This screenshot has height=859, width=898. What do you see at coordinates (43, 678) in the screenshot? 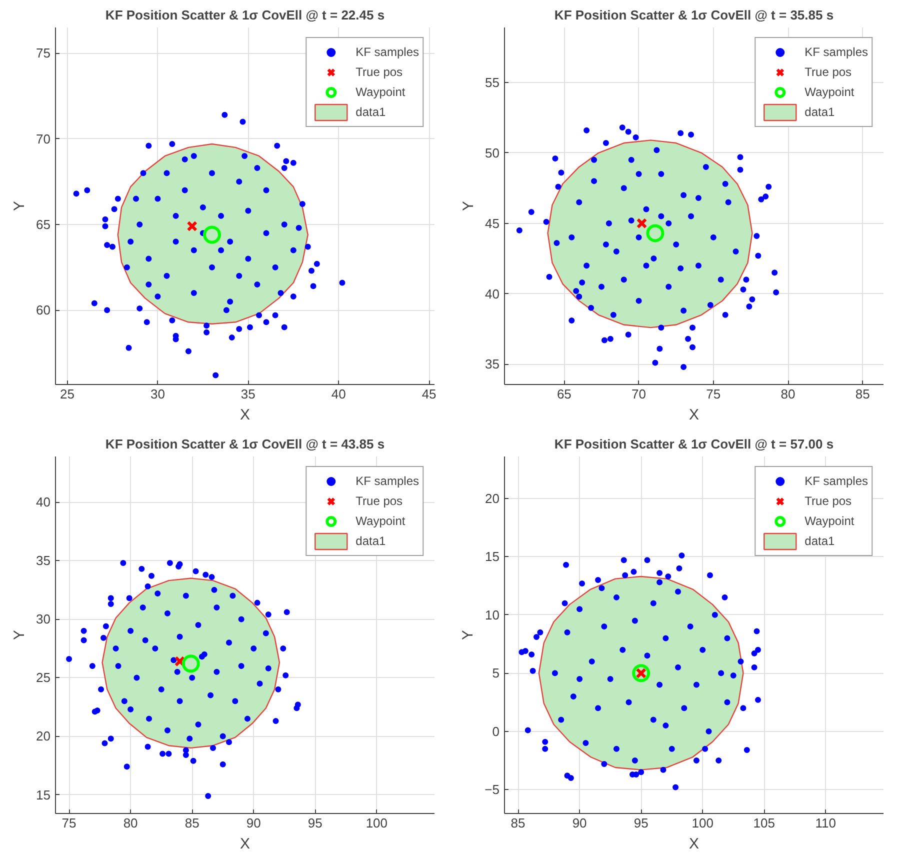
I see `y-tick-label: 25` at bounding box center [43, 678].